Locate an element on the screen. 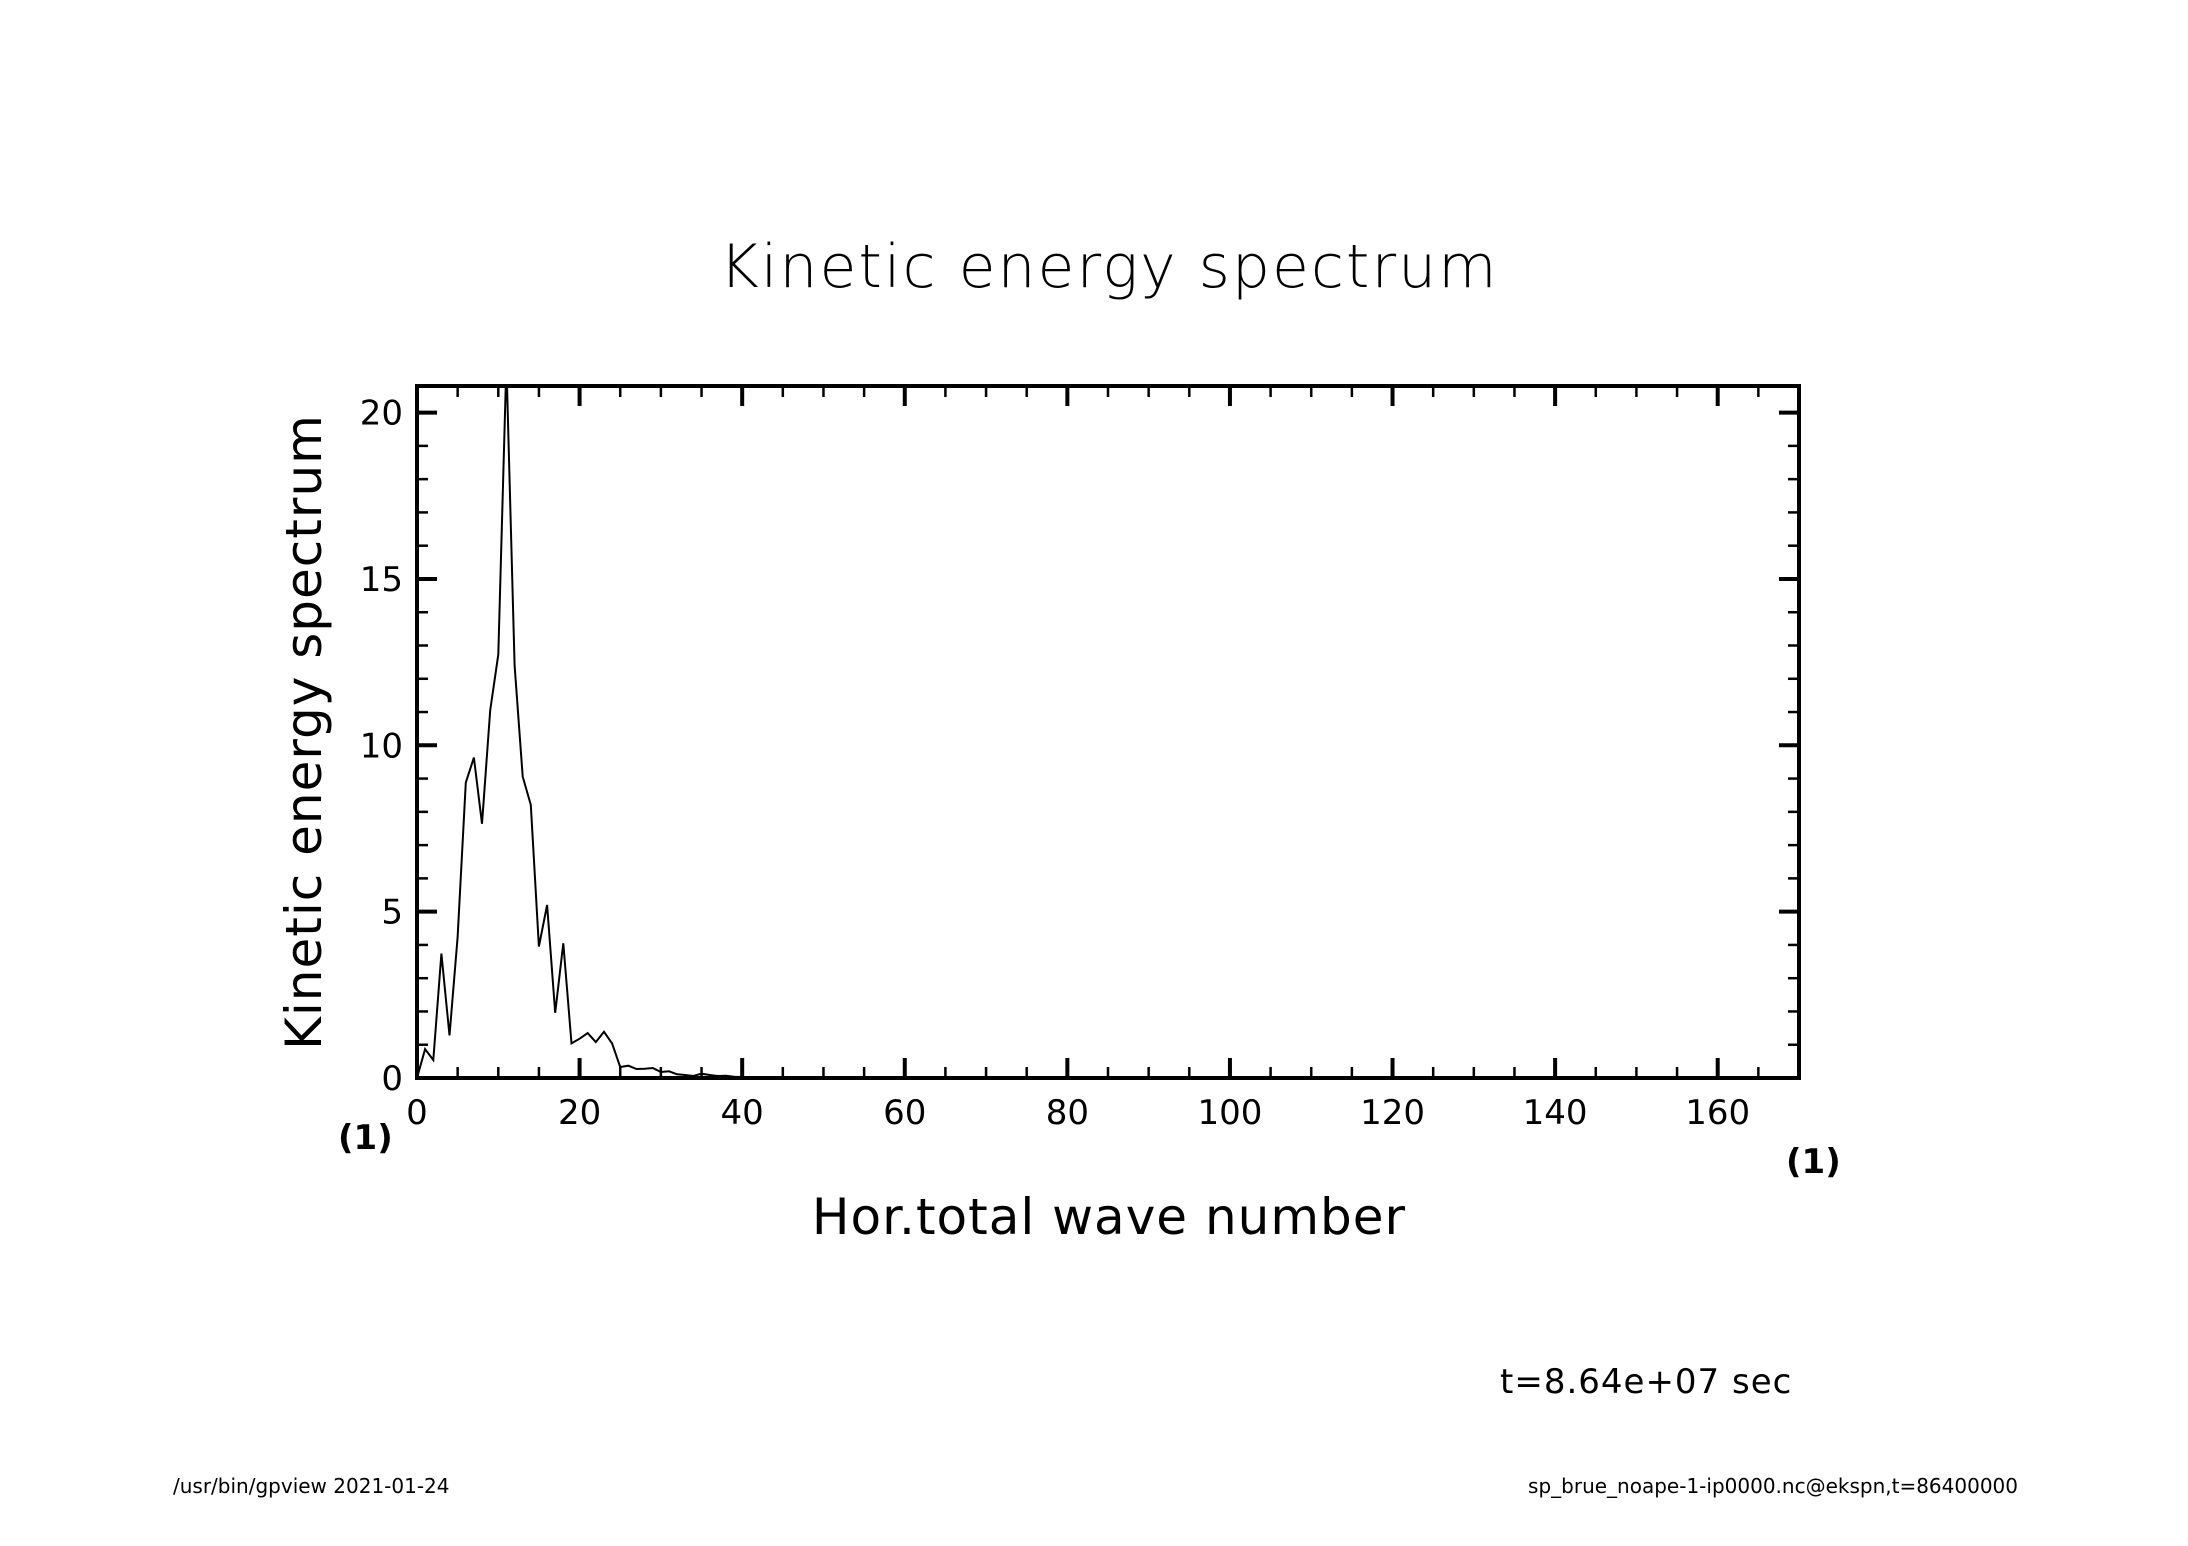  footer-left: /usr/bin/gpview 2021-01-24 is located at coordinates (311, 1486).